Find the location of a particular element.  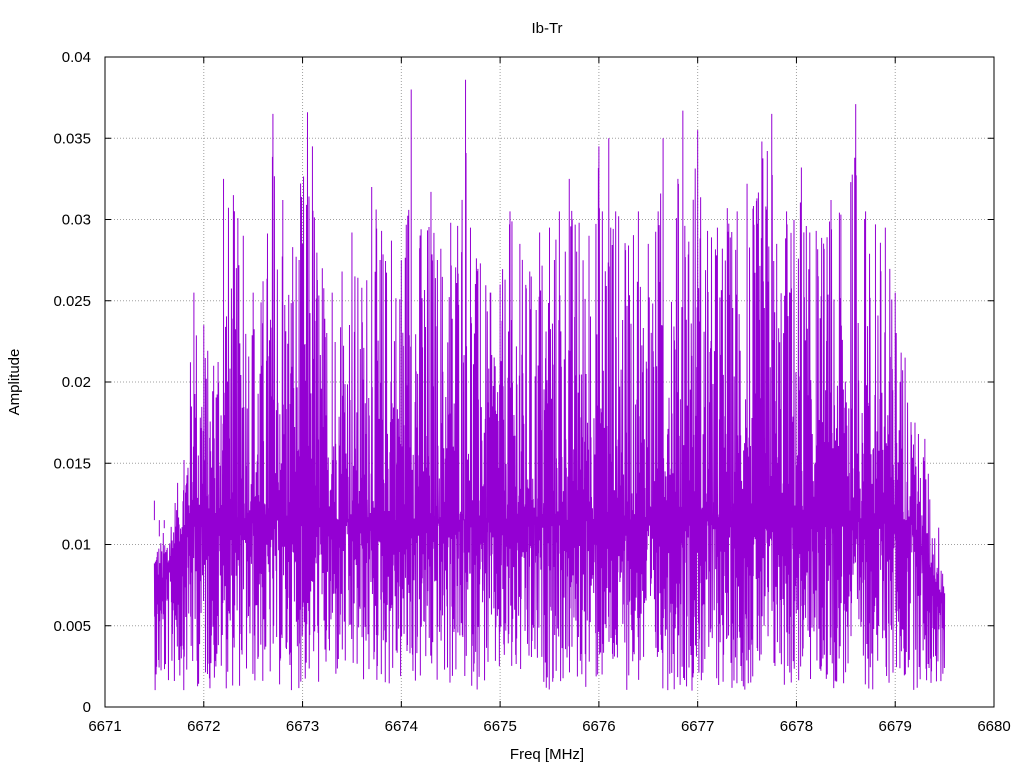

y-tick-label: 0.005 is located at coordinates (72, 626).